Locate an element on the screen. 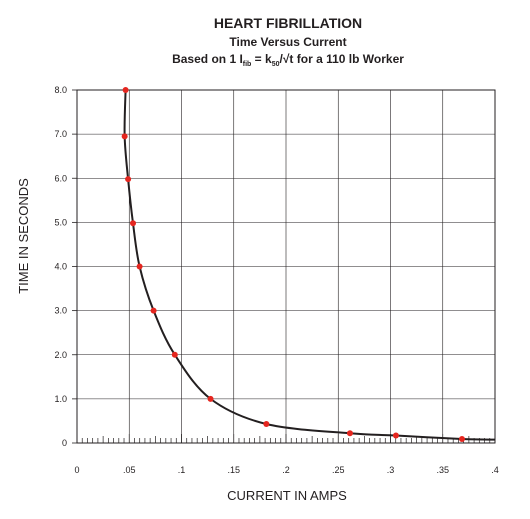  y-tick-label: 5.0 is located at coordinates (60, 222).